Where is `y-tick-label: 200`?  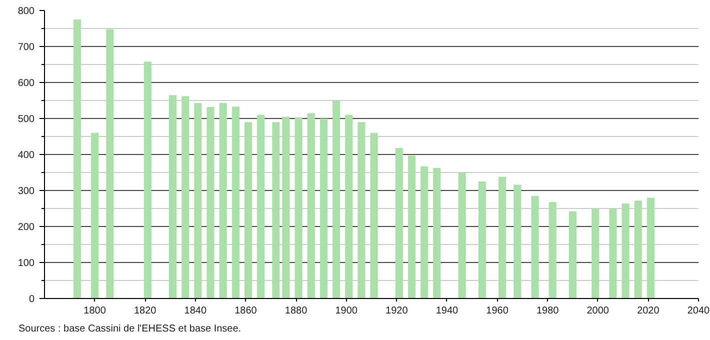 y-tick-label: 200 is located at coordinates (26, 227).